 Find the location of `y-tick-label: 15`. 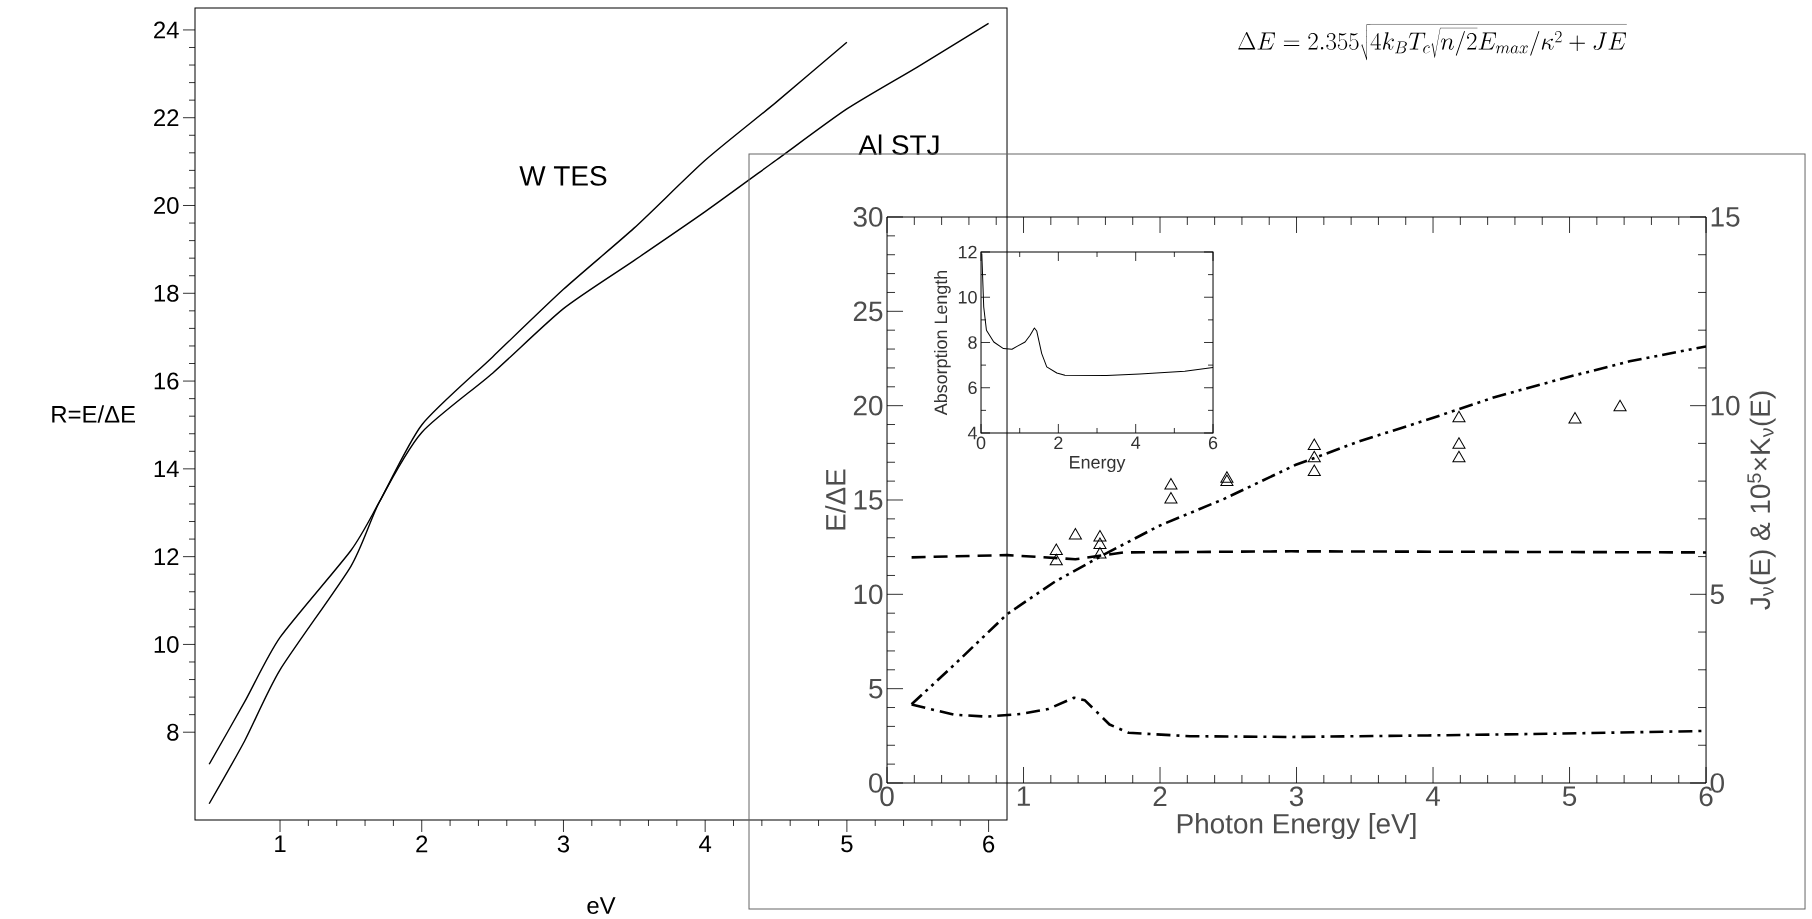

y-tick-label: 15 is located at coordinates (868, 500).